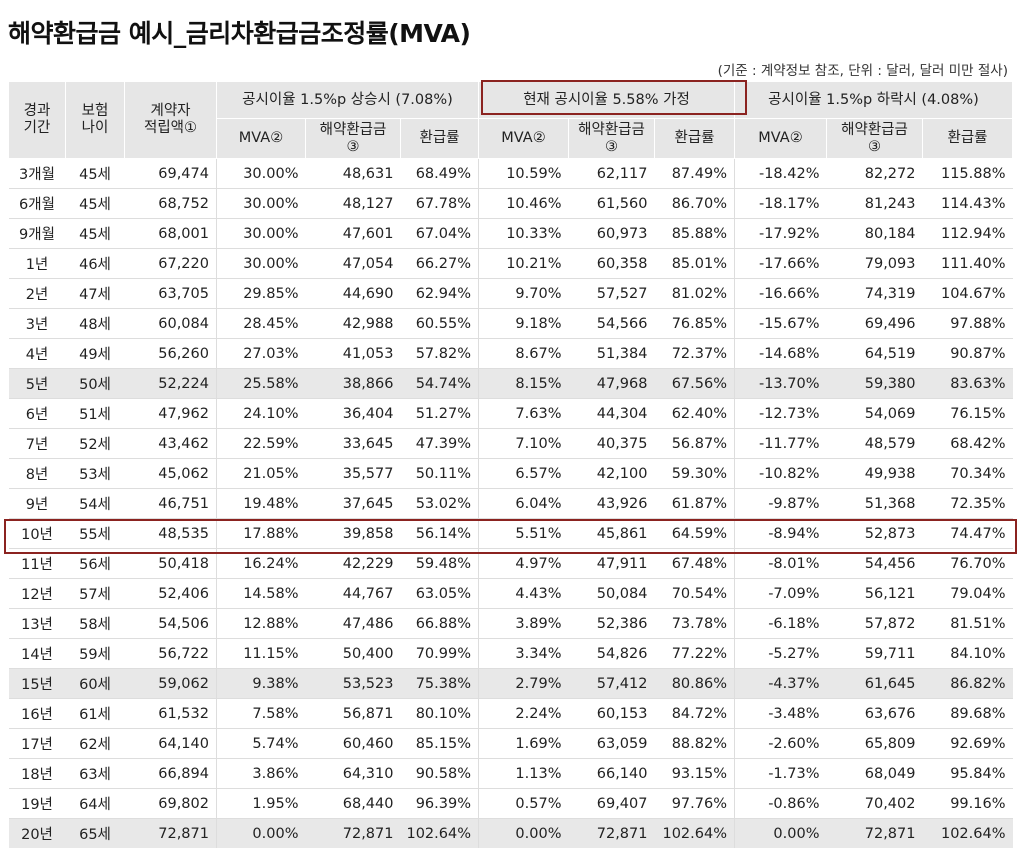  What do you see at coordinates (780, 713) in the screenshot?
I see `cell-mva-down: -3.48%` at bounding box center [780, 713].